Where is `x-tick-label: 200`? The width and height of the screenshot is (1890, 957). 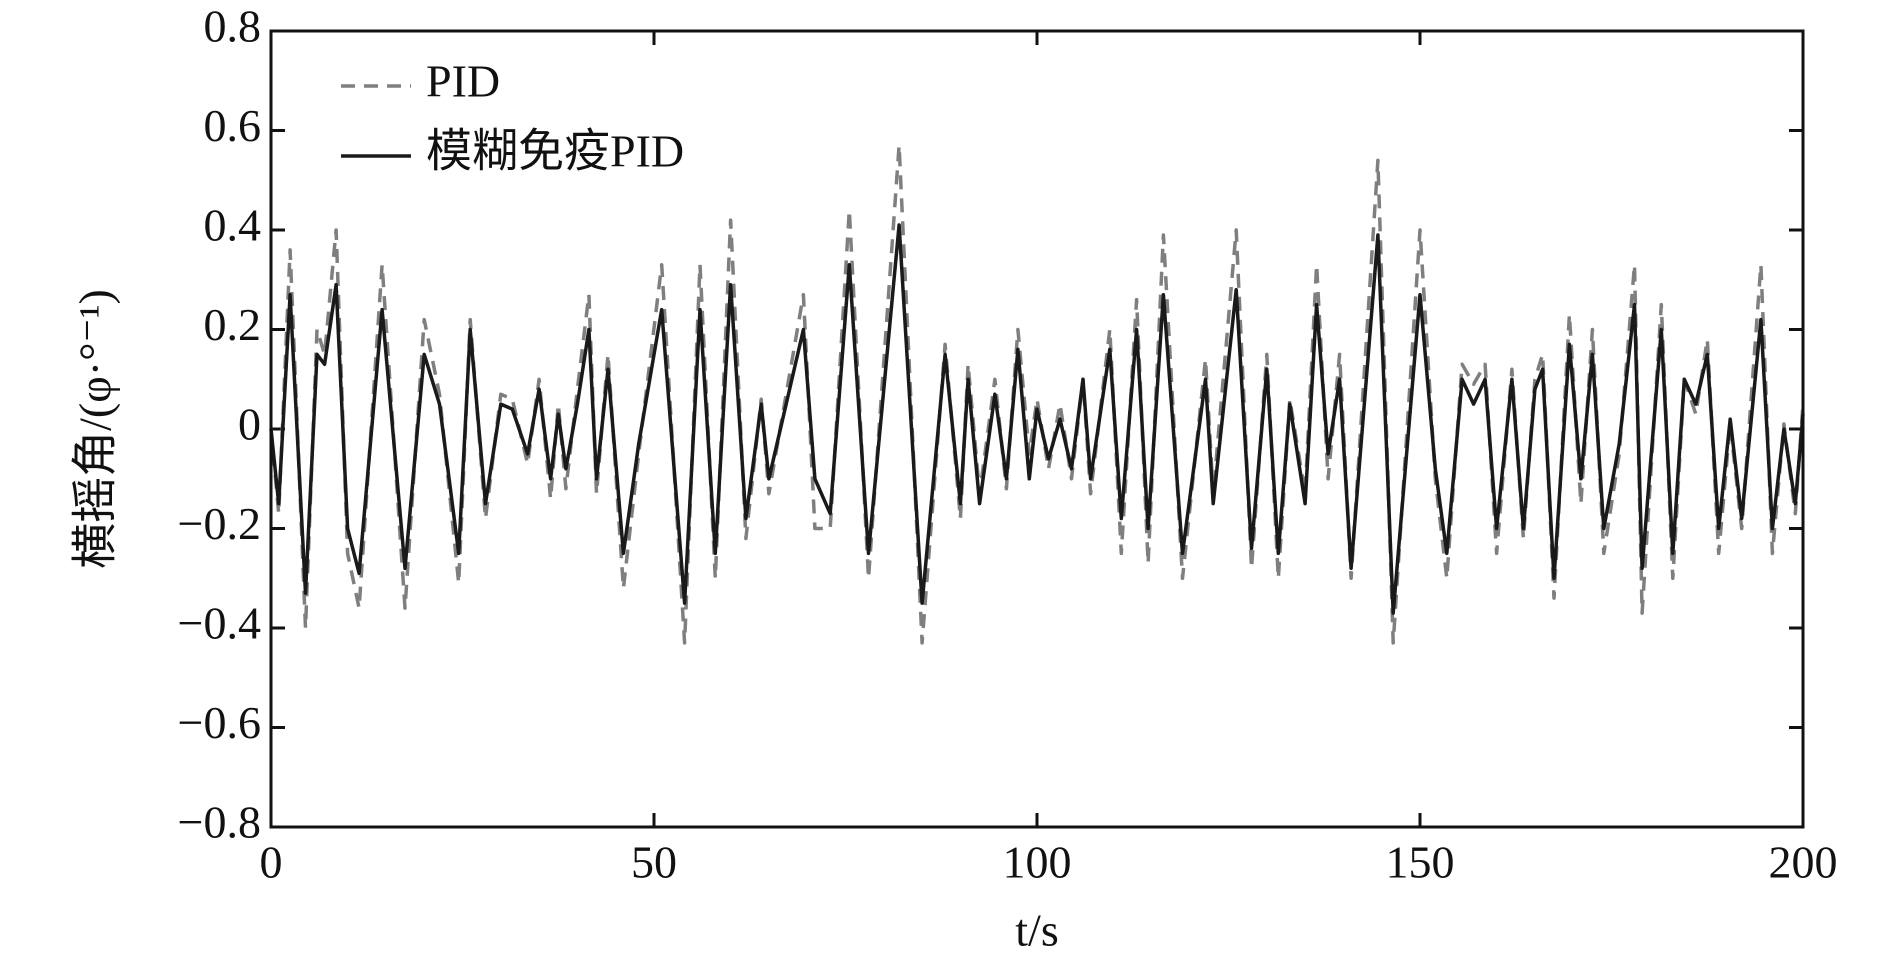
x-tick-label: 200 is located at coordinates (1803, 862).